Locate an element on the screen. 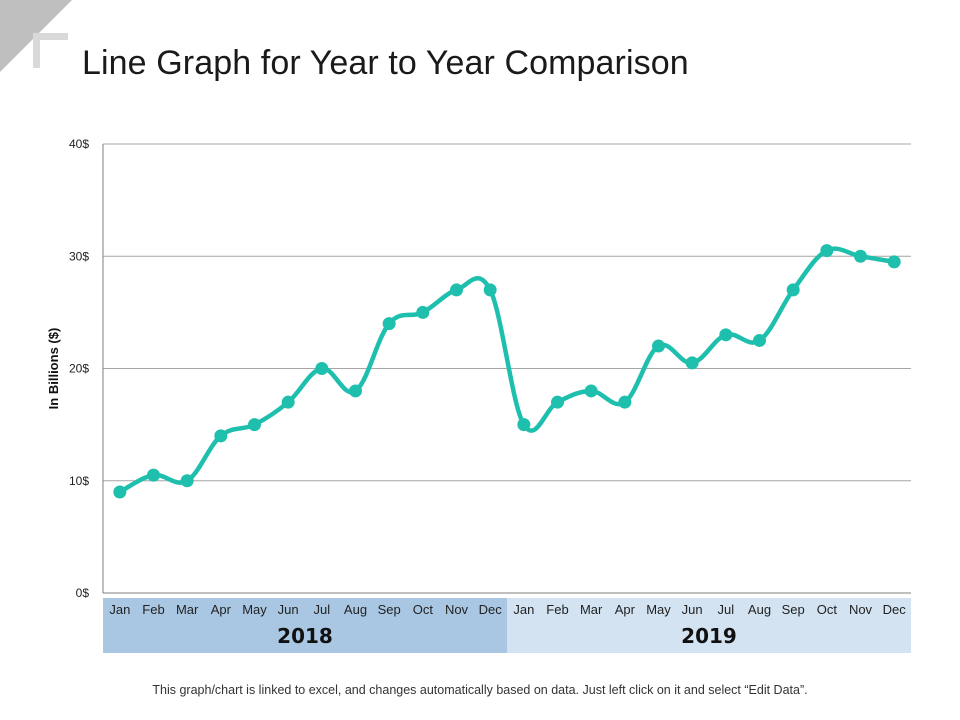  y-tick-label: 40$ is located at coordinates (79, 144).